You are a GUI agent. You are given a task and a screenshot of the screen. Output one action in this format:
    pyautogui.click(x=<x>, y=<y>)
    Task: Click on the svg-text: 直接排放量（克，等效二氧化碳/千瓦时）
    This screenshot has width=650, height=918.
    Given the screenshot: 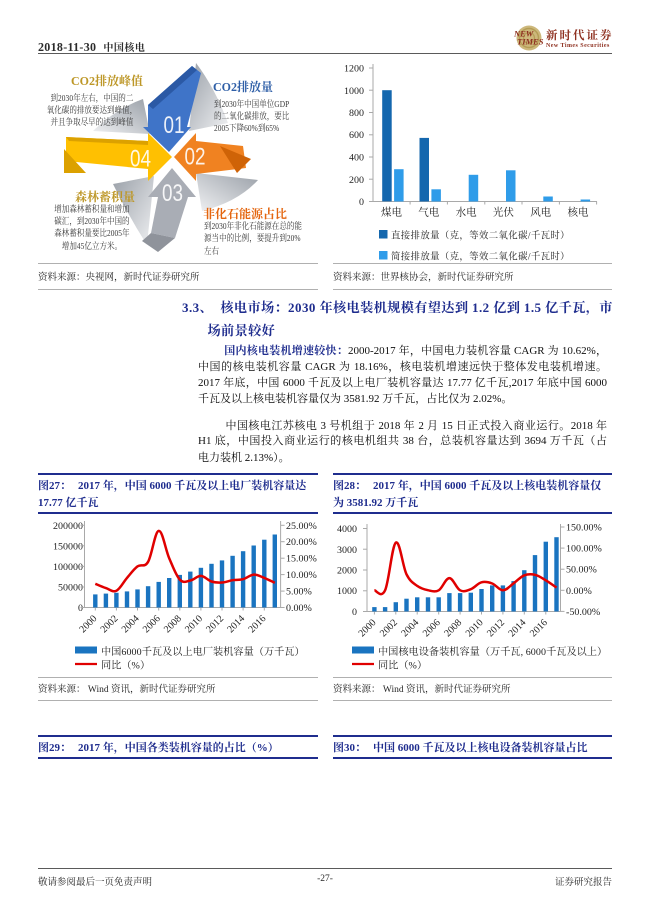 What is the action you would take?
    pyautogui.click(x=480, y=236)
    